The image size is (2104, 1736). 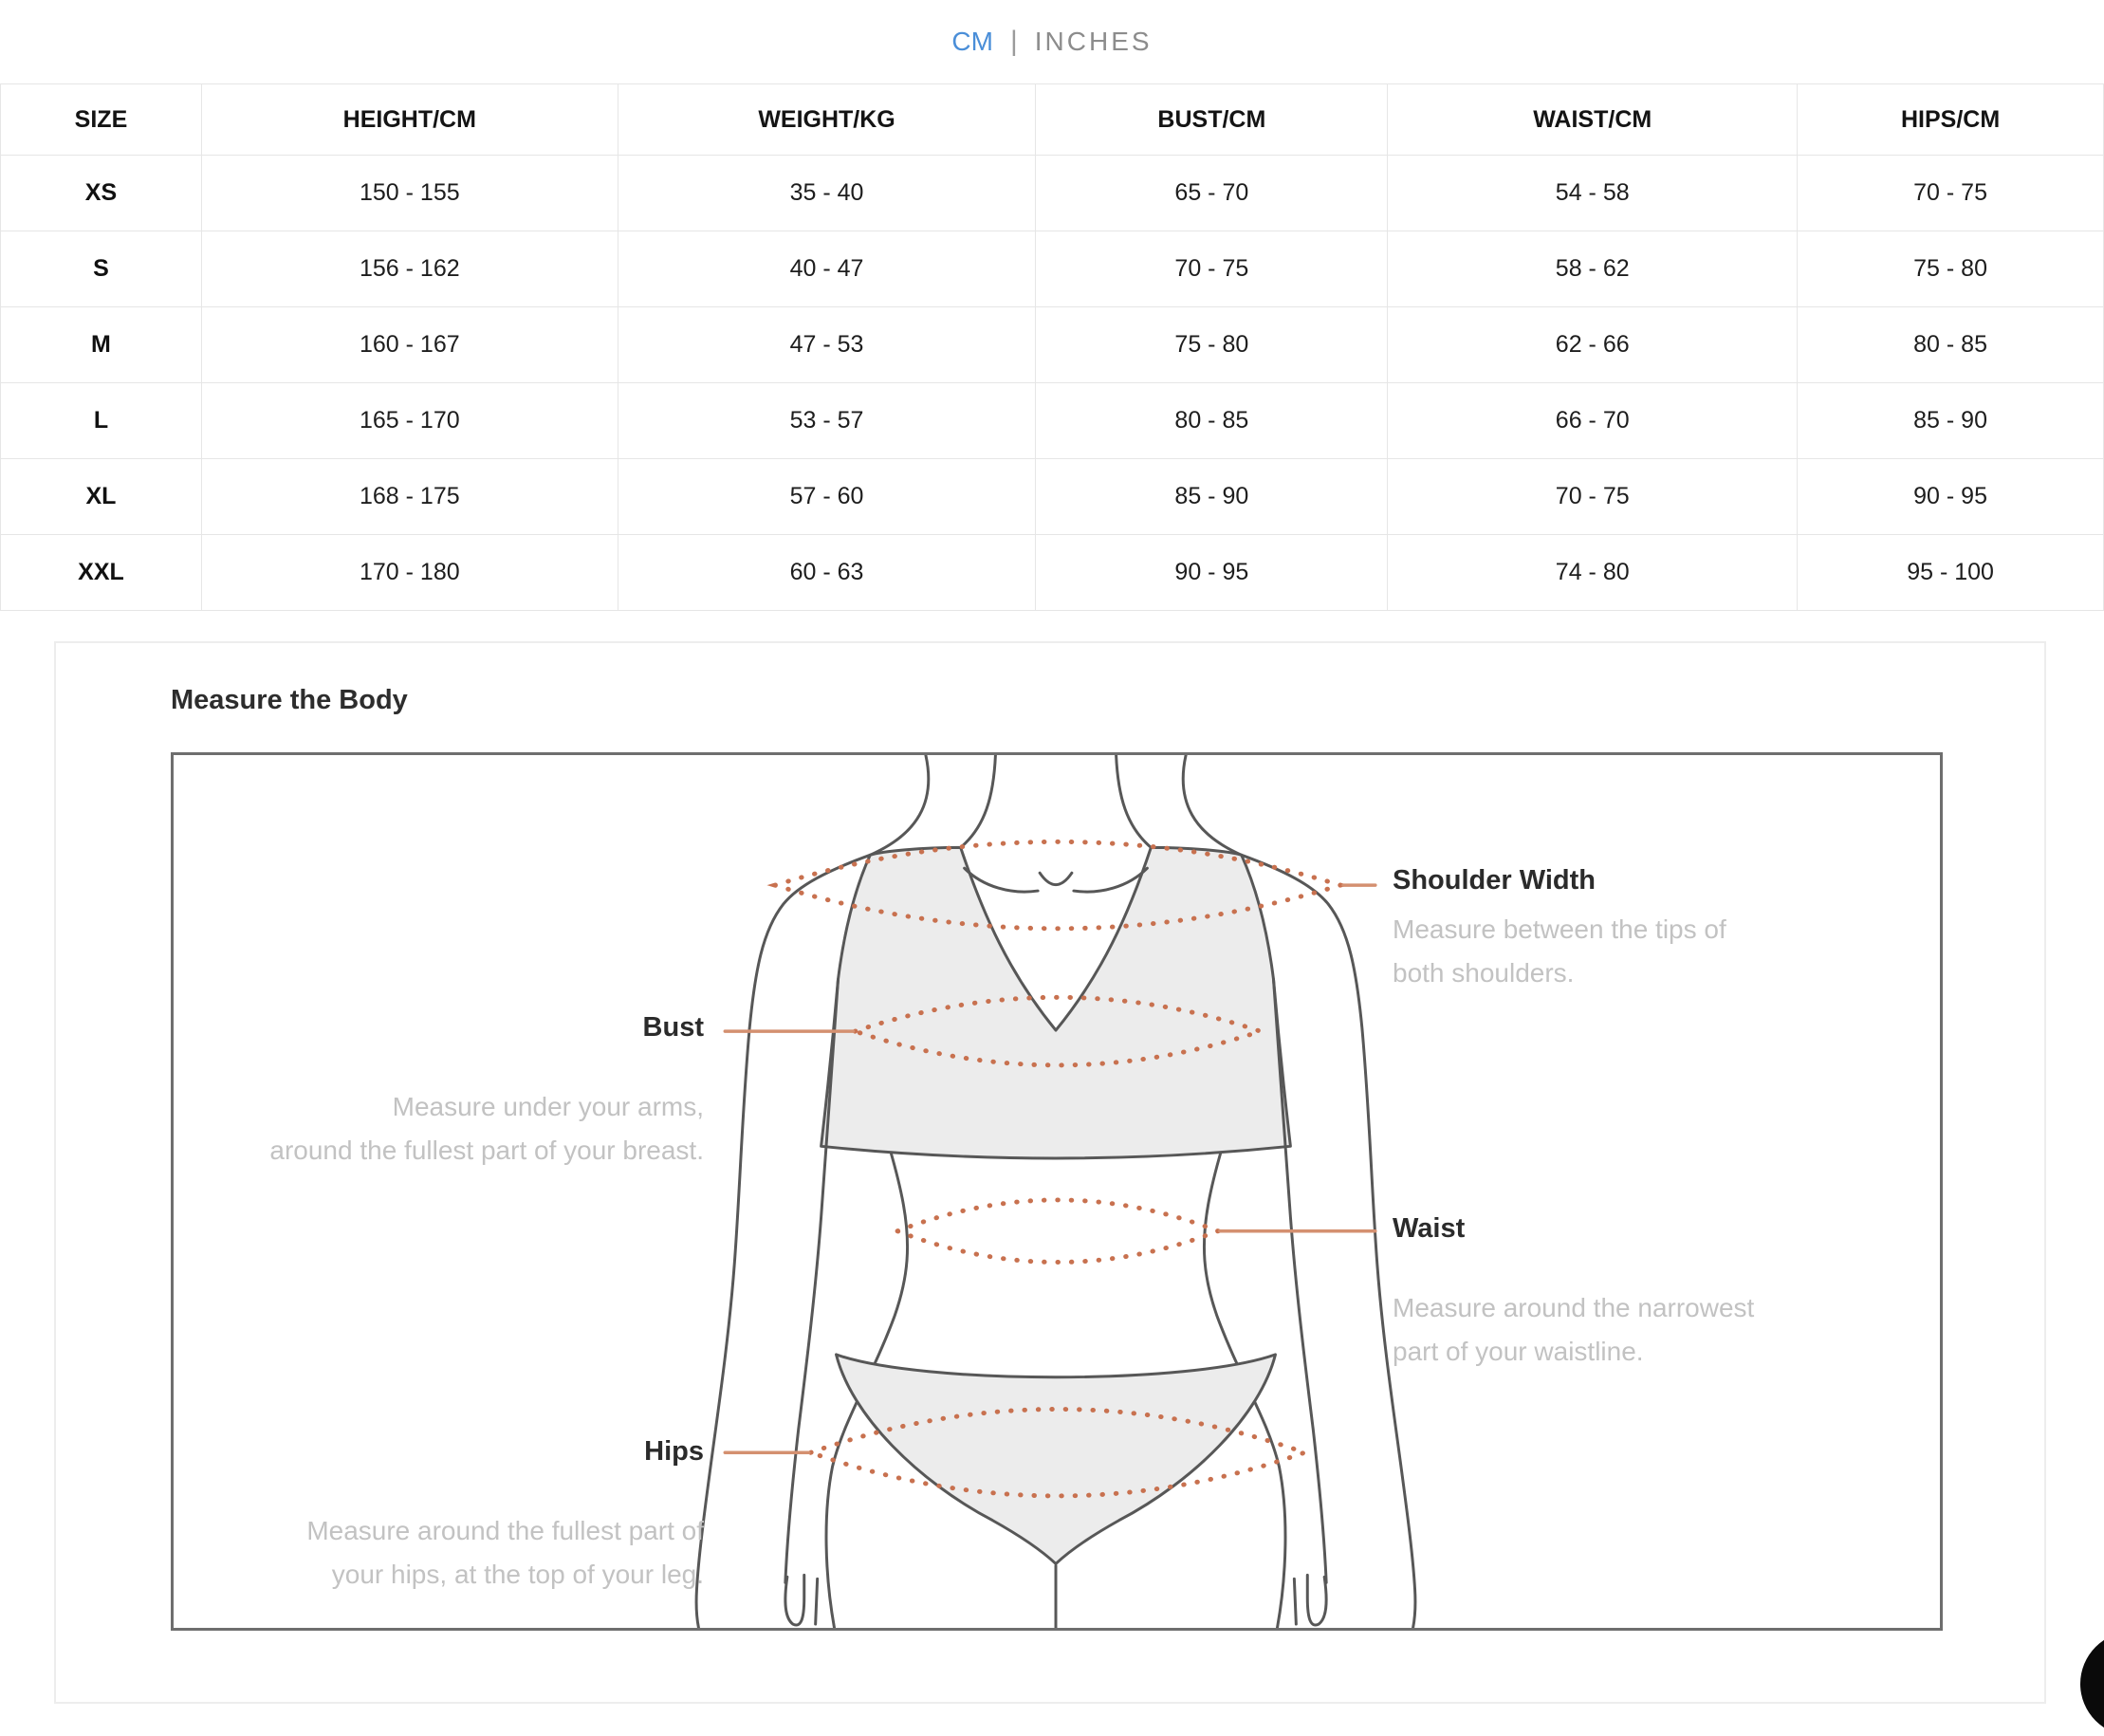 What do you see at coordinates (101, 344) in the screenshot?
I see `size-label-cell: M` at bounding box center [101, 344].